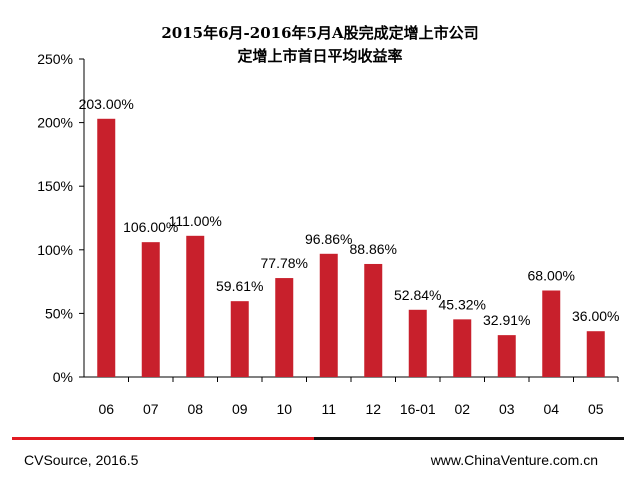 The height and width of the screenshot is (492, 640). I want to click on data-label: 96.86%, so click(328, 239).